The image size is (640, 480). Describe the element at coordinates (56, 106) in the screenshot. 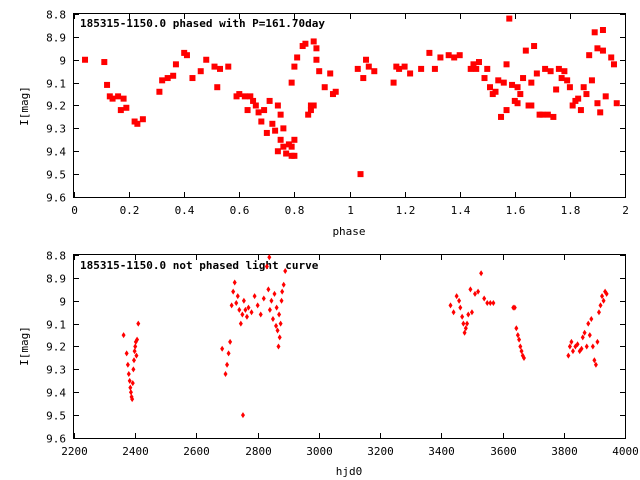

I see `y-tick-label: 9.2` at that location.